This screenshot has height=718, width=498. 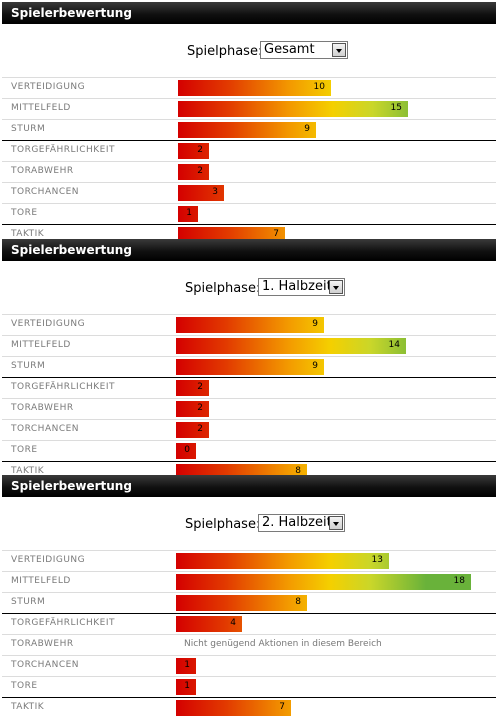 What do you see at coordinates (249, 408) in the screenshot?
I see `rating-row-torabwehr: TORABWEHR 2` at bounding box center [249, 408].